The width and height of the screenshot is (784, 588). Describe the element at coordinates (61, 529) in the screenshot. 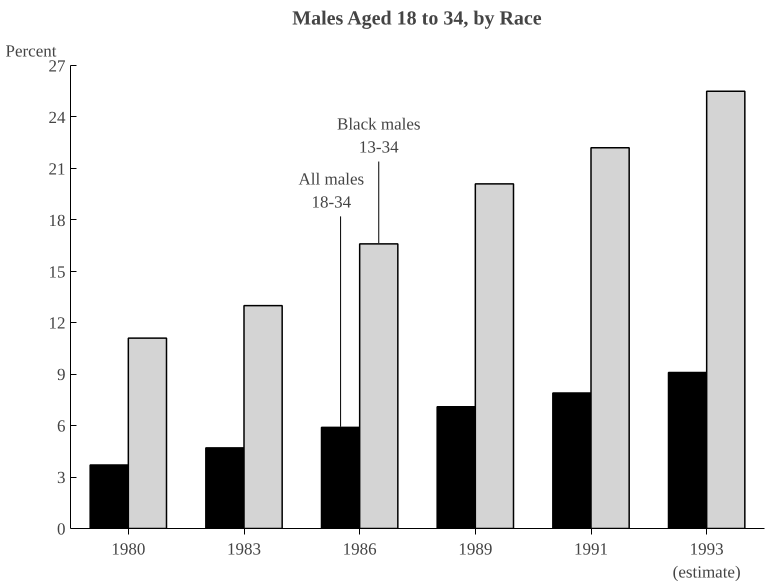

I see `y-tick-label: 0` at that location.